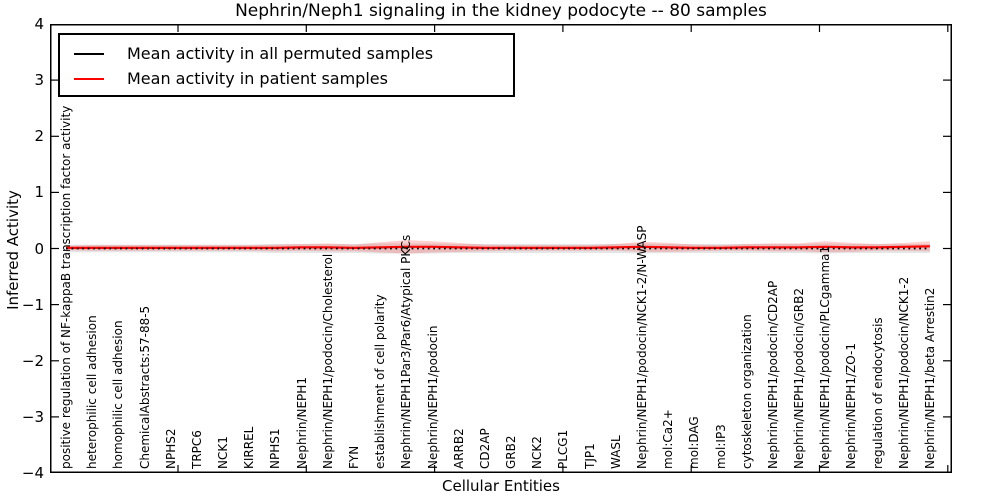 The image size is (1000, 500). Describe the element at coordinates (877, 393) in the screenshot. I see `x-tick-label: regulation of endocytosis` at that location.